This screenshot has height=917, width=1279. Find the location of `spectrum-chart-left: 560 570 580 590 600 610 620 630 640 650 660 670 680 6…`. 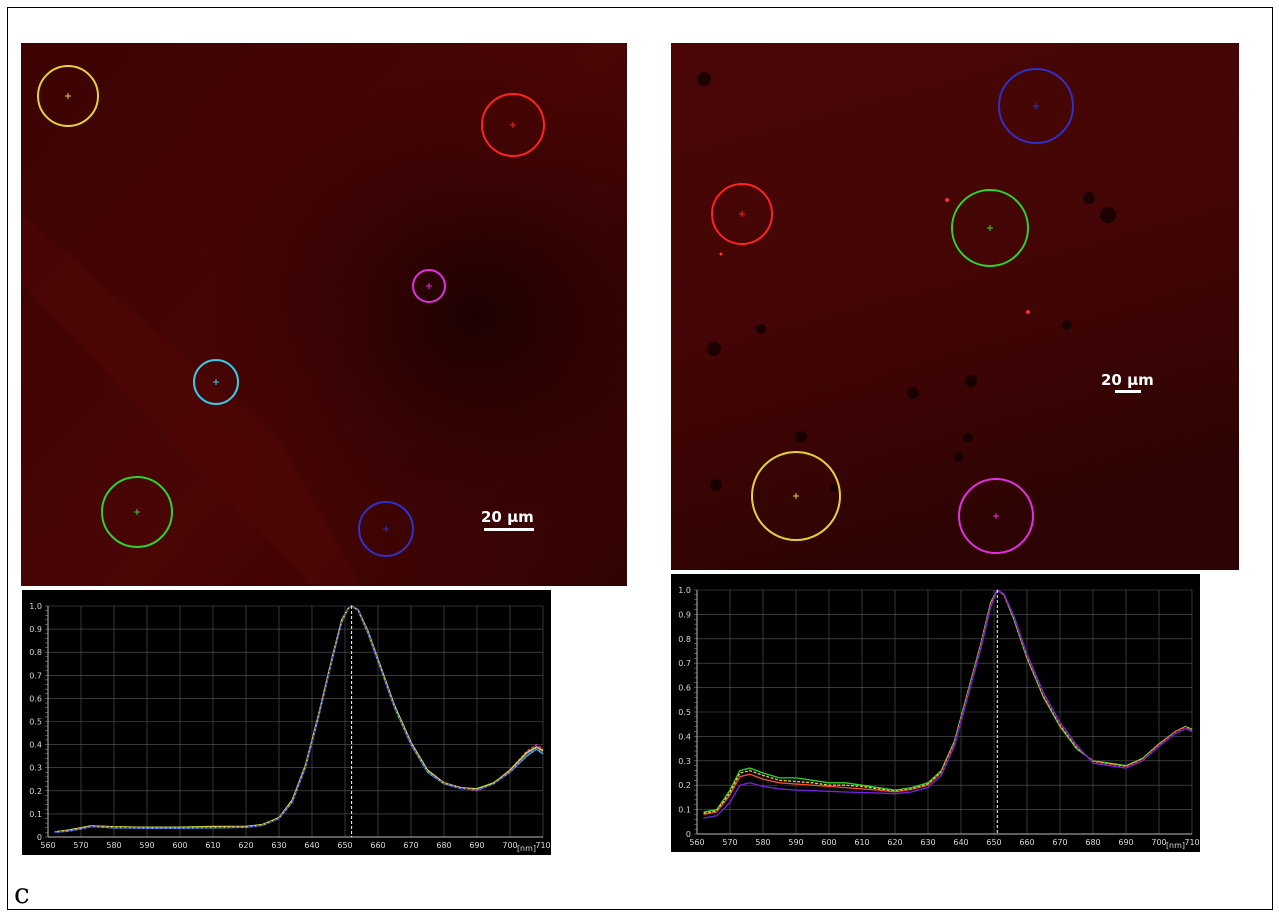

spectrum-chart-left: 560 570 580 590 600 610 620 630 640 650 660 670 680 6… is located at coordinates (286, 722).